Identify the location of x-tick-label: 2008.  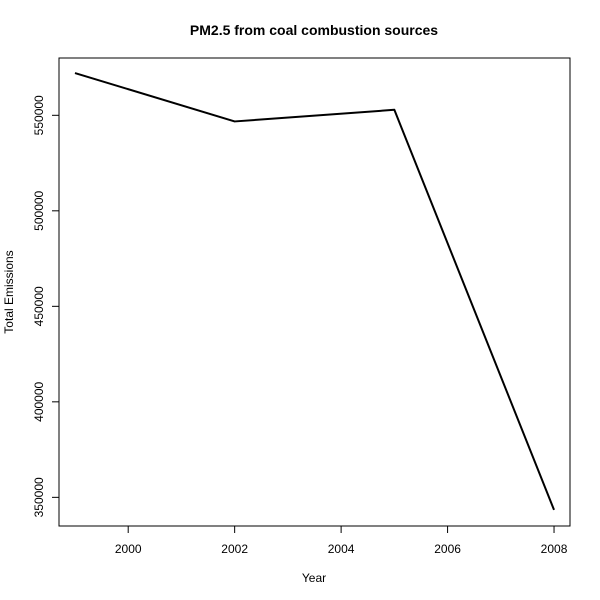
(554, 549).